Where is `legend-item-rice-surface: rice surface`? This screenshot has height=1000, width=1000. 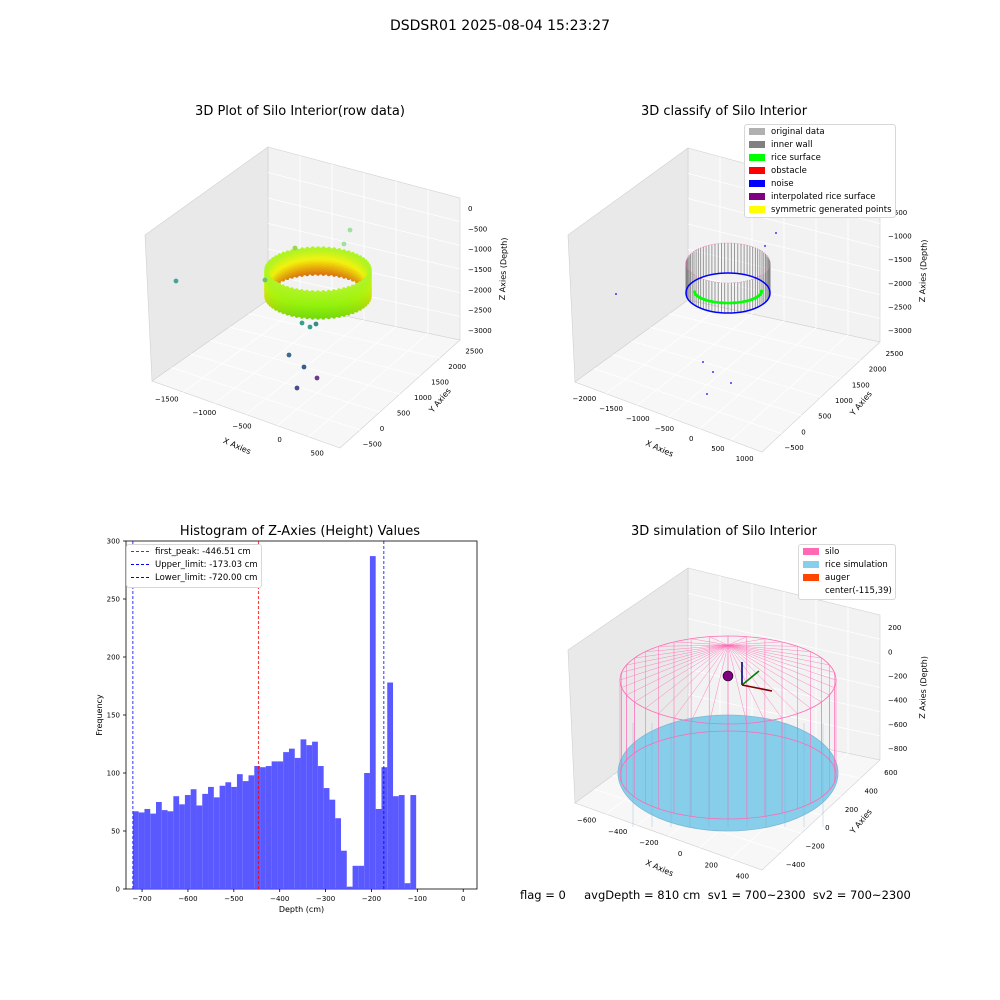 legend-item-rice-surface: rice surface is located at coordinates (785, 158).